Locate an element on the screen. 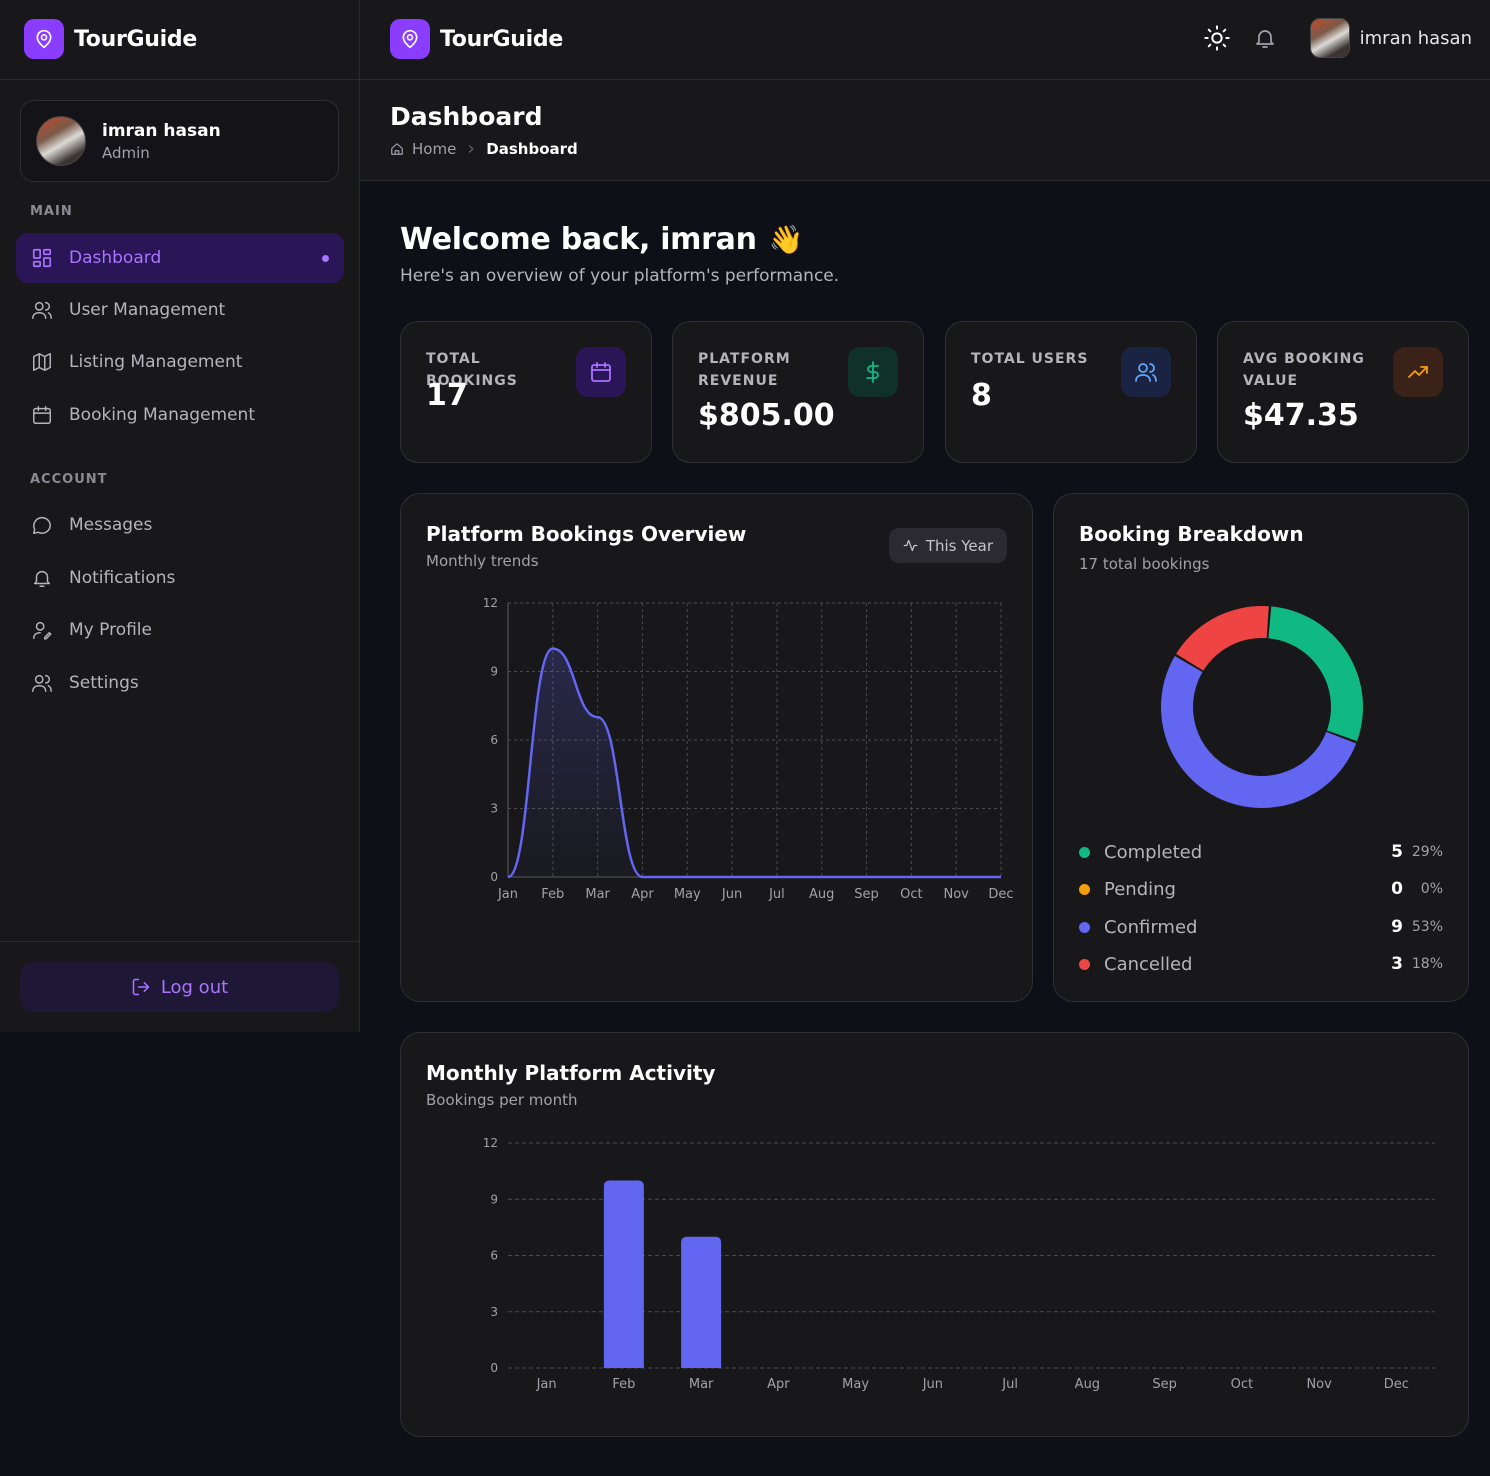 Image resolution: width=1490 pixels, height=1476 pixels. user-role: Admin is located at coordinates (126, 152).